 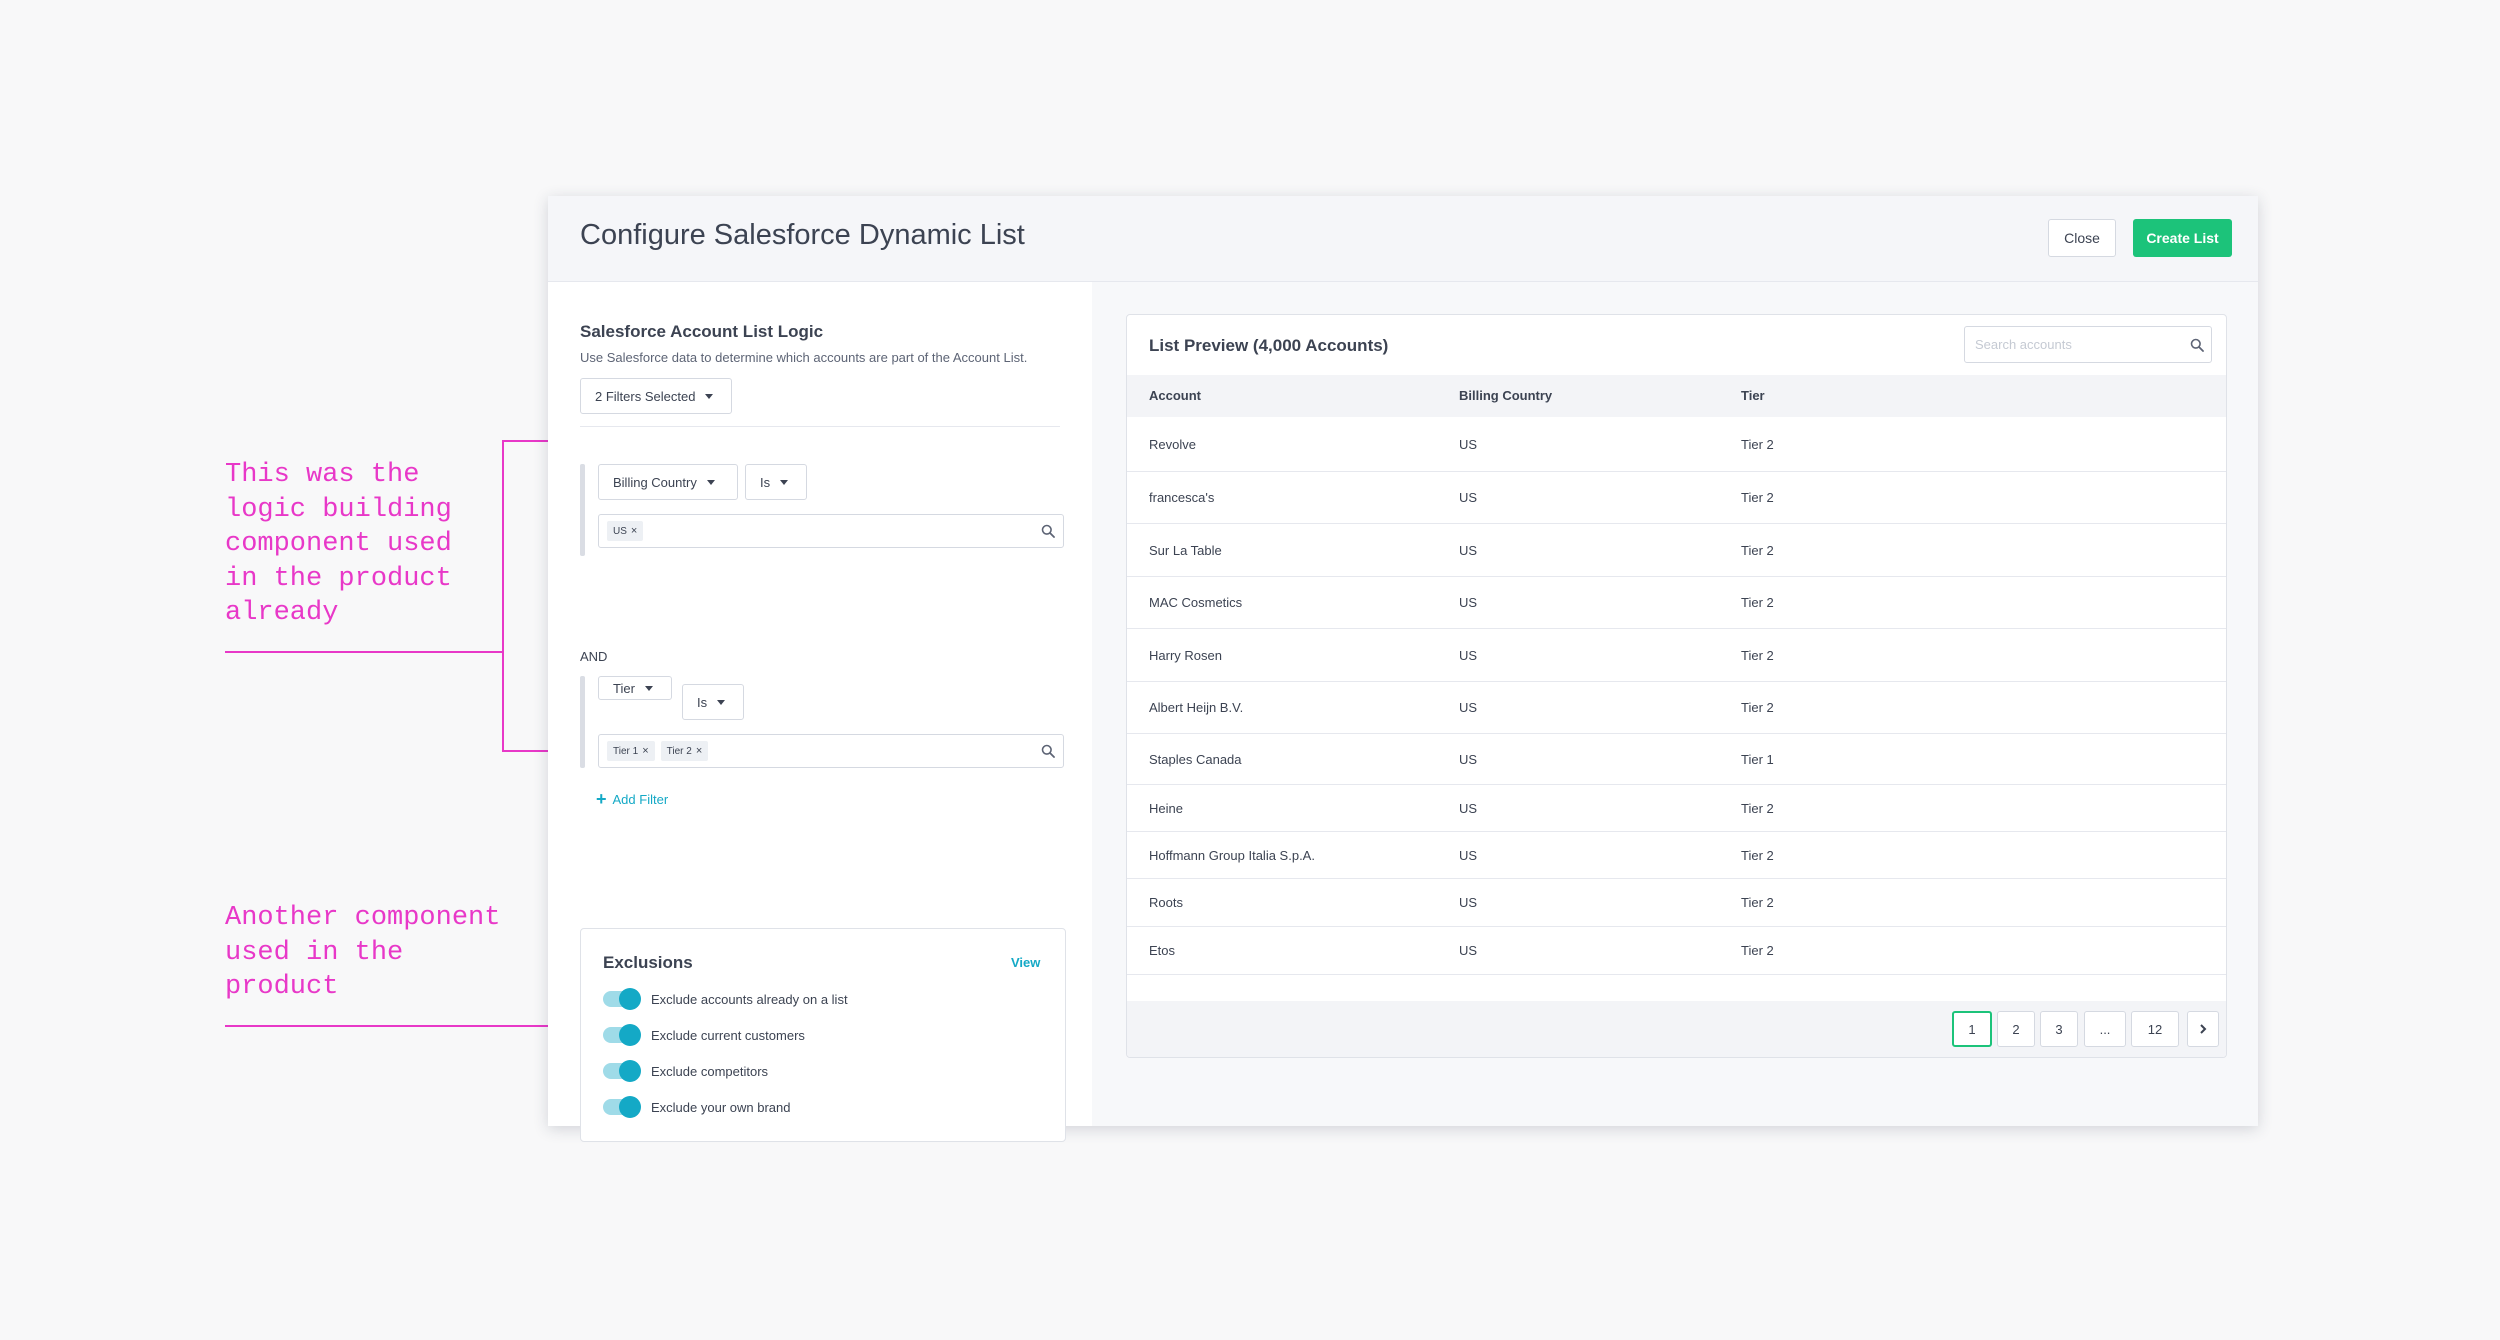 What do you see at coordinates (582, 722) in the screenshot?
I see `filter-group-bar` at bounding box center [582, 722].